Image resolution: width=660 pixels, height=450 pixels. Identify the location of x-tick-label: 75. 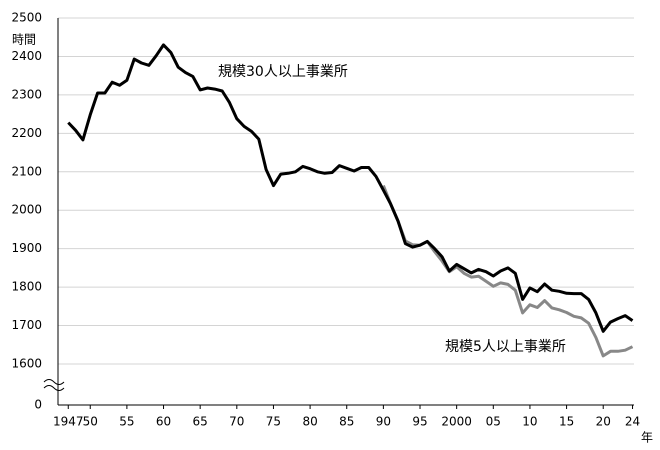
(273, 422).